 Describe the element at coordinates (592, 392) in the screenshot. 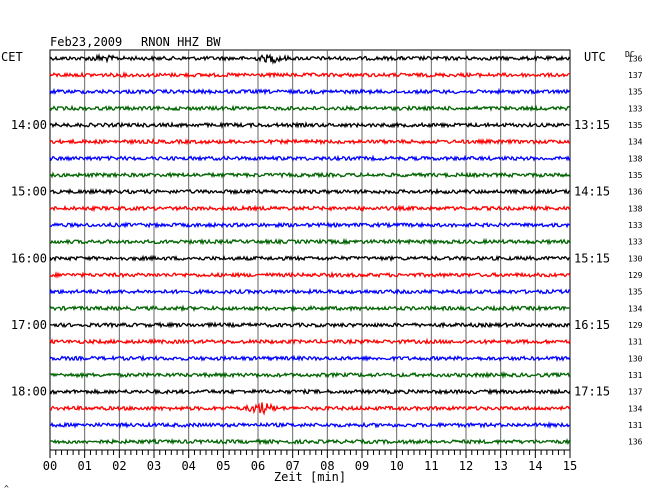

I see `utc-hour-label: 17:15` at that location.